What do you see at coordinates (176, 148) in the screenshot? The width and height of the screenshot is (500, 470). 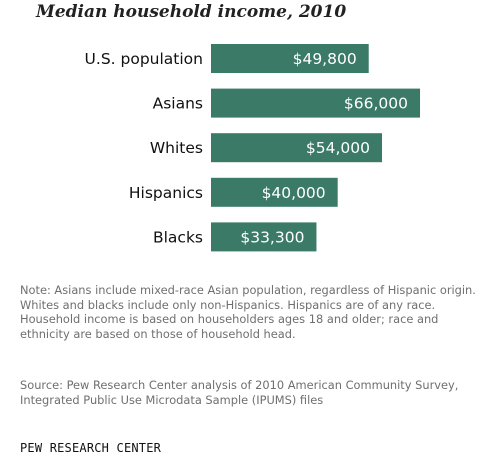 I see `category-label-2: Whites` at bounding box center [176, 148].